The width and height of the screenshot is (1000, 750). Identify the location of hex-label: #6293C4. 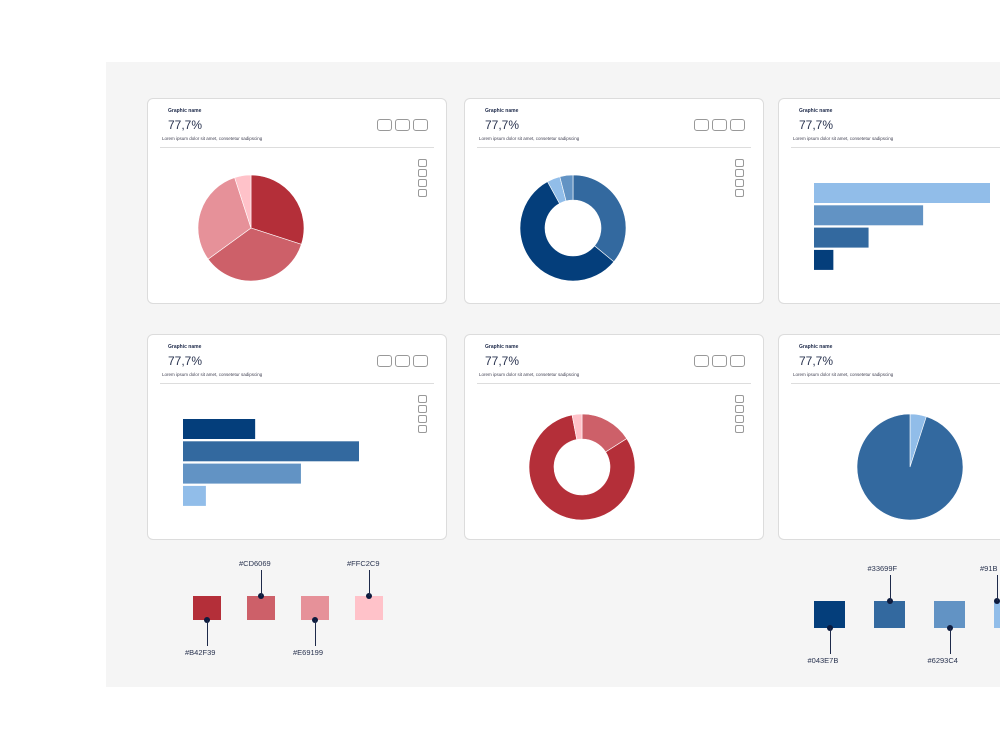
(942, 660).